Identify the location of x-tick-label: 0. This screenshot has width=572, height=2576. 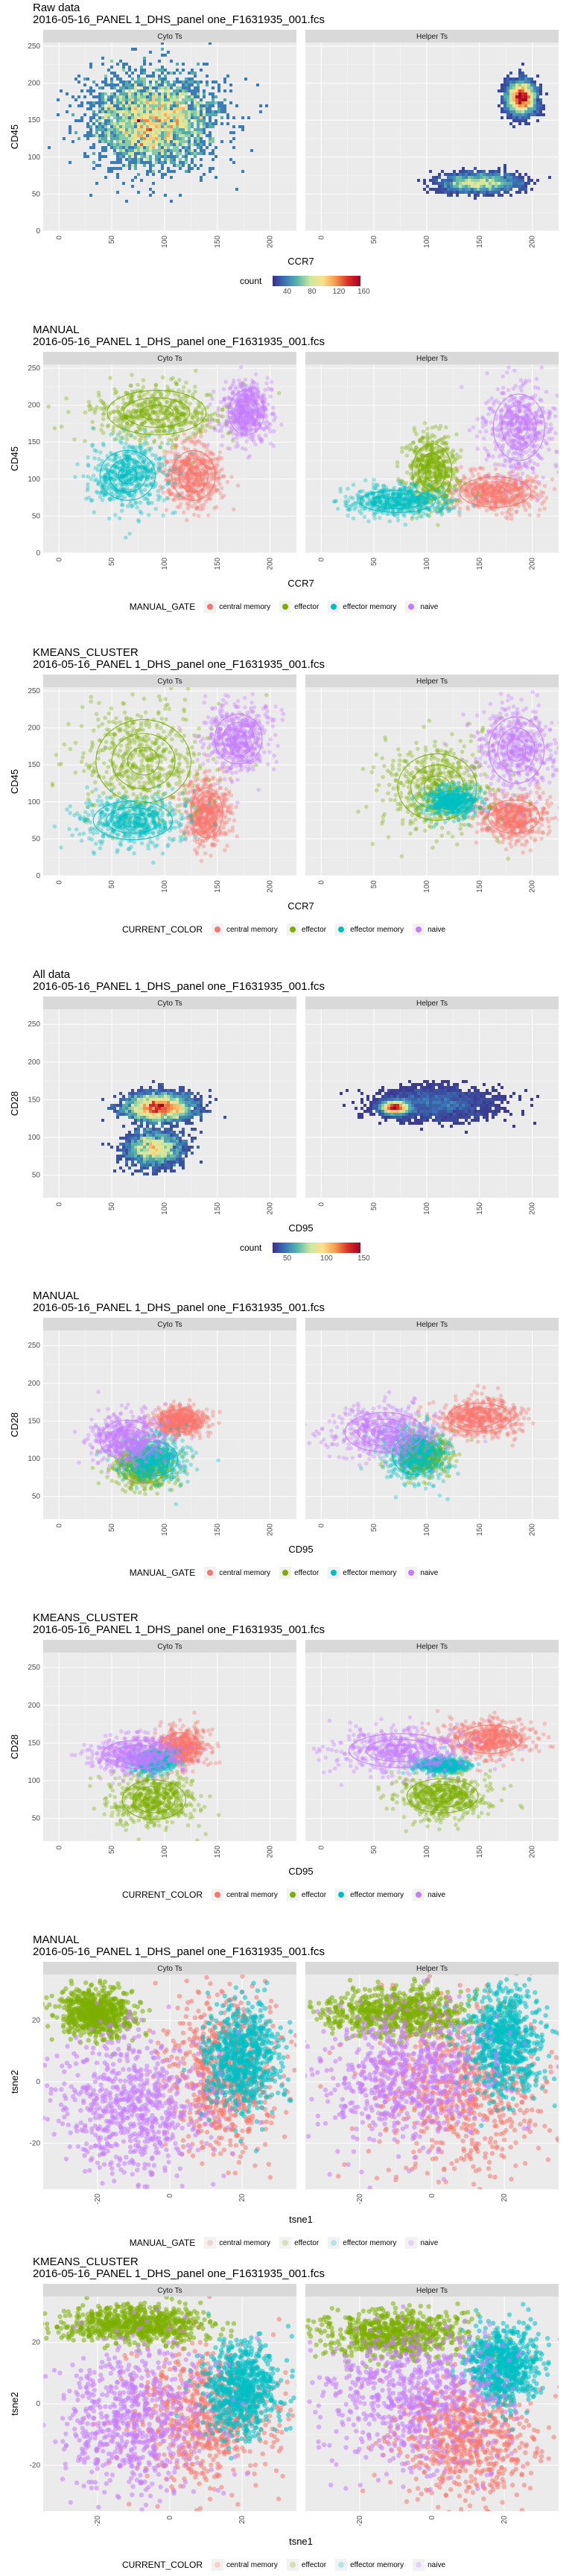
(321, 560).